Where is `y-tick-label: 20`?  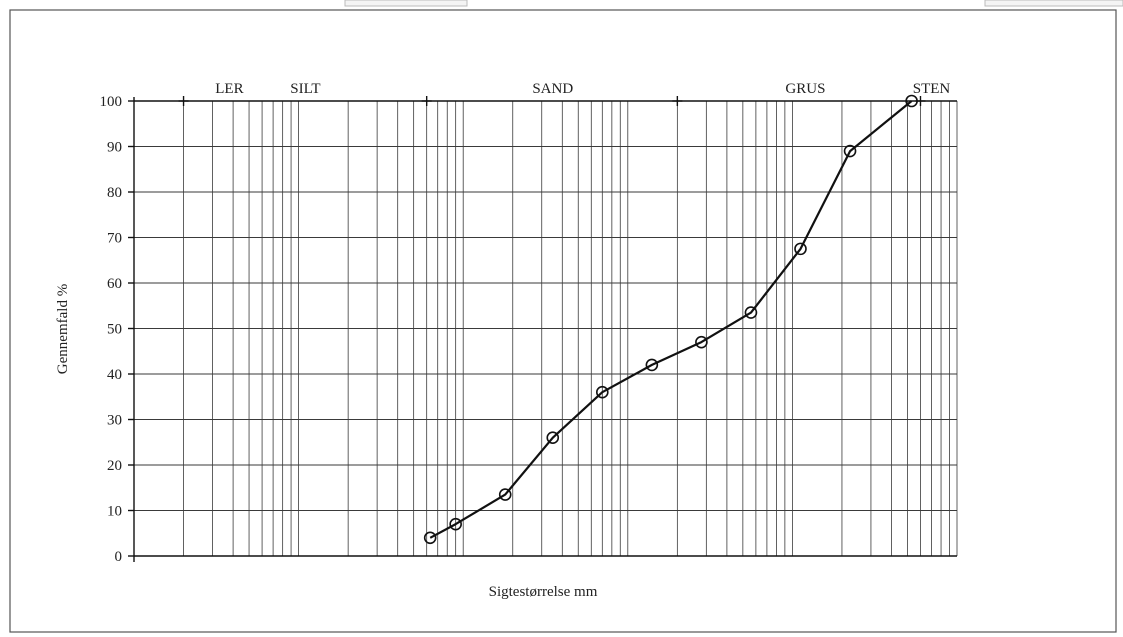
y-tick-label: 20 is located at coordinates (114, 466).